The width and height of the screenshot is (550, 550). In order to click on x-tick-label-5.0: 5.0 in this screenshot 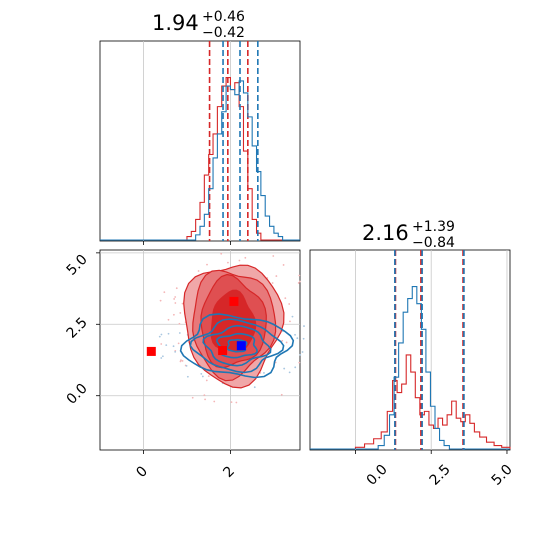, I will do `click(502, 475)`.